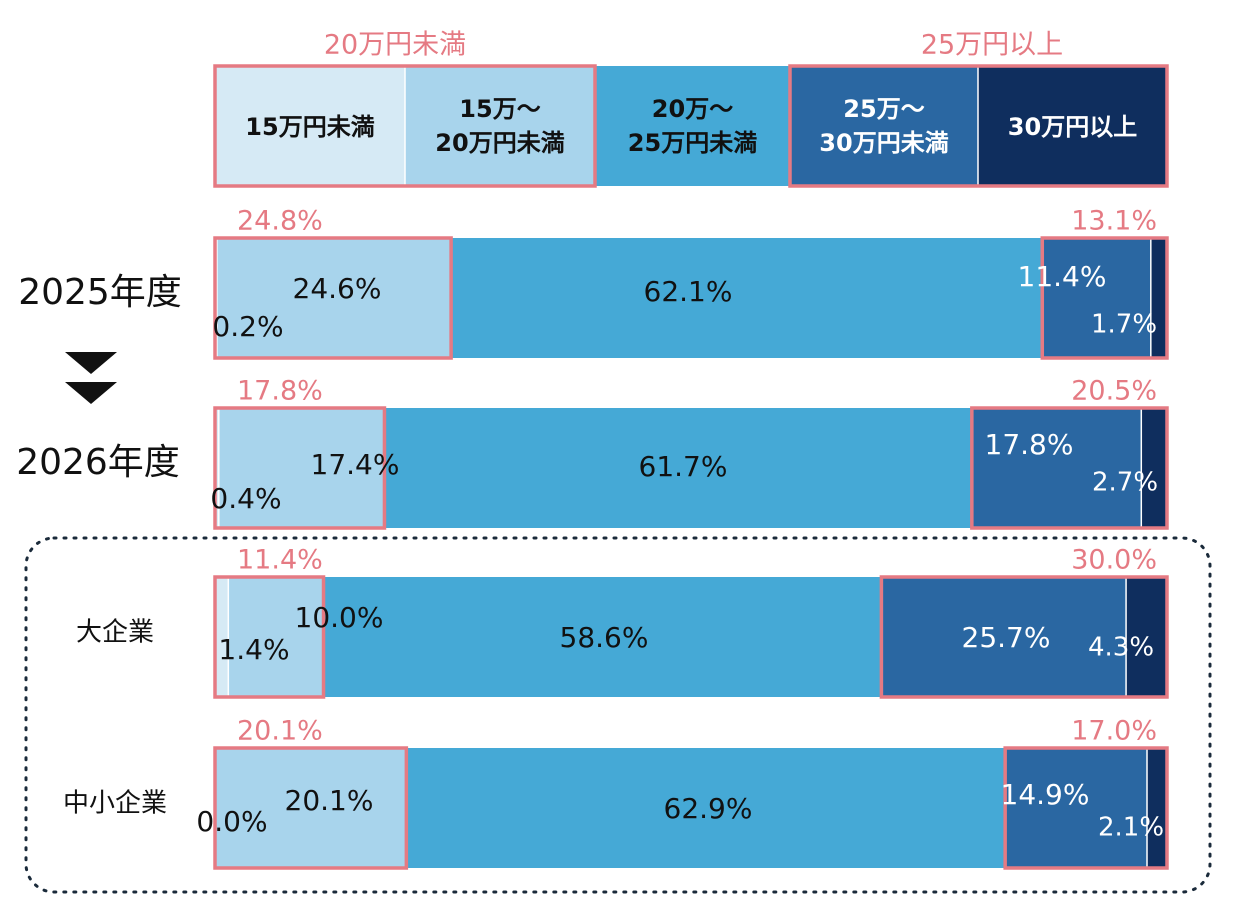  Describe the element at coordinates (692, 143) in the screenshot. I see `legend-label-3-line2: 25万円未満` at that location.